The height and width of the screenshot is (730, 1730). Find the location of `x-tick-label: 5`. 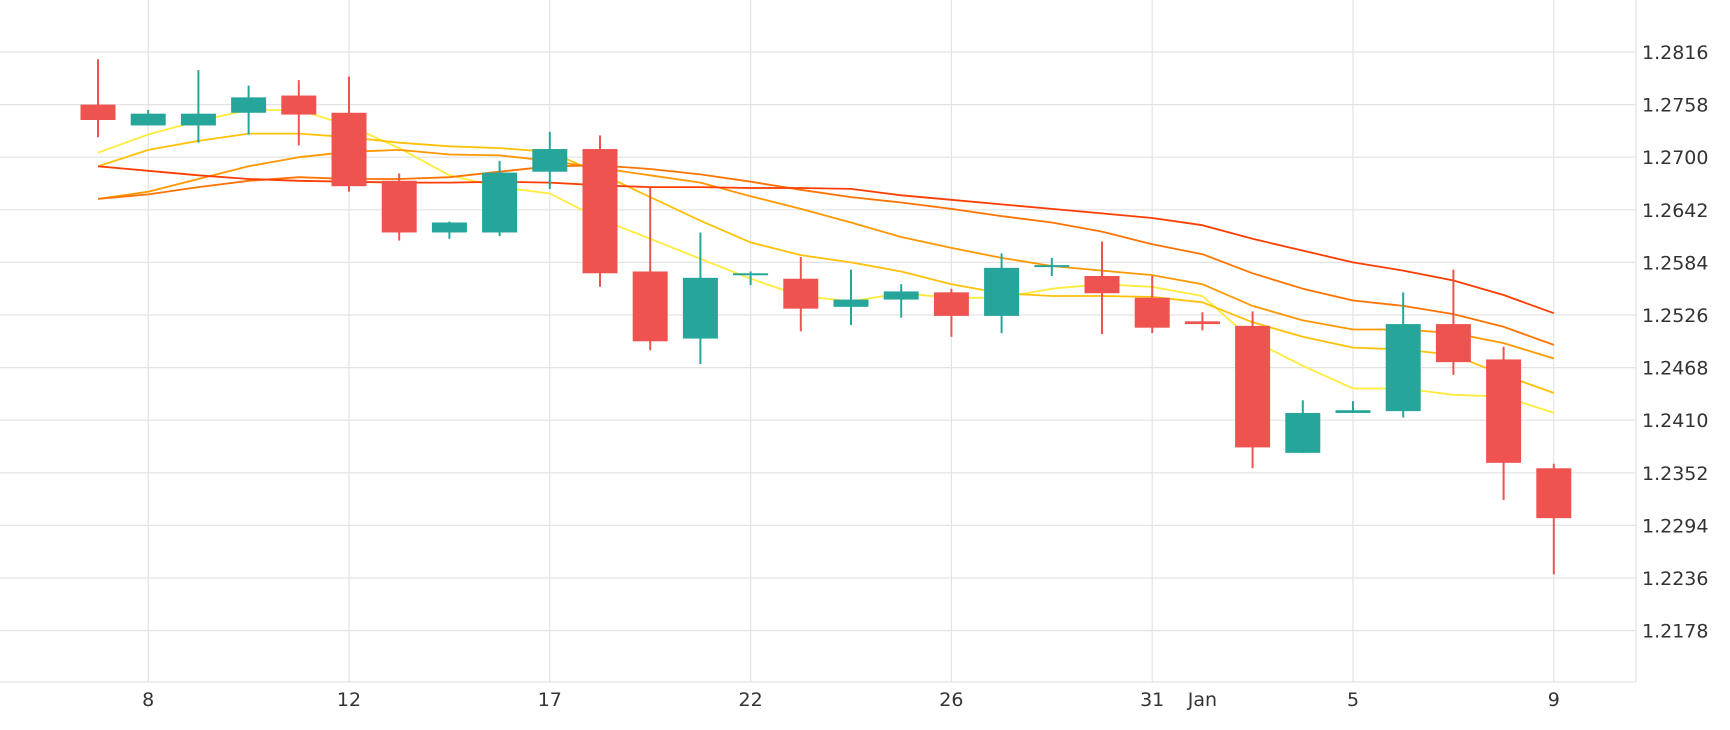

x-tick-label: 5 is located at coordinates (1353, 700).